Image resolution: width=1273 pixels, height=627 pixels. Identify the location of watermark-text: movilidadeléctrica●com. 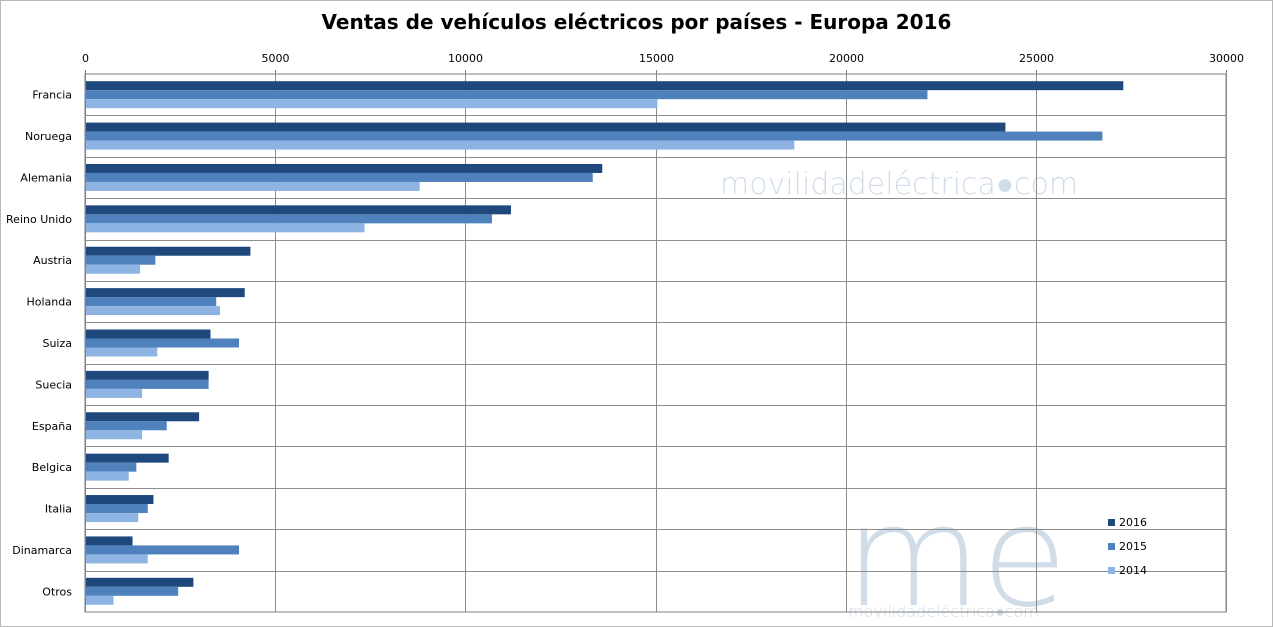
(899, 184).